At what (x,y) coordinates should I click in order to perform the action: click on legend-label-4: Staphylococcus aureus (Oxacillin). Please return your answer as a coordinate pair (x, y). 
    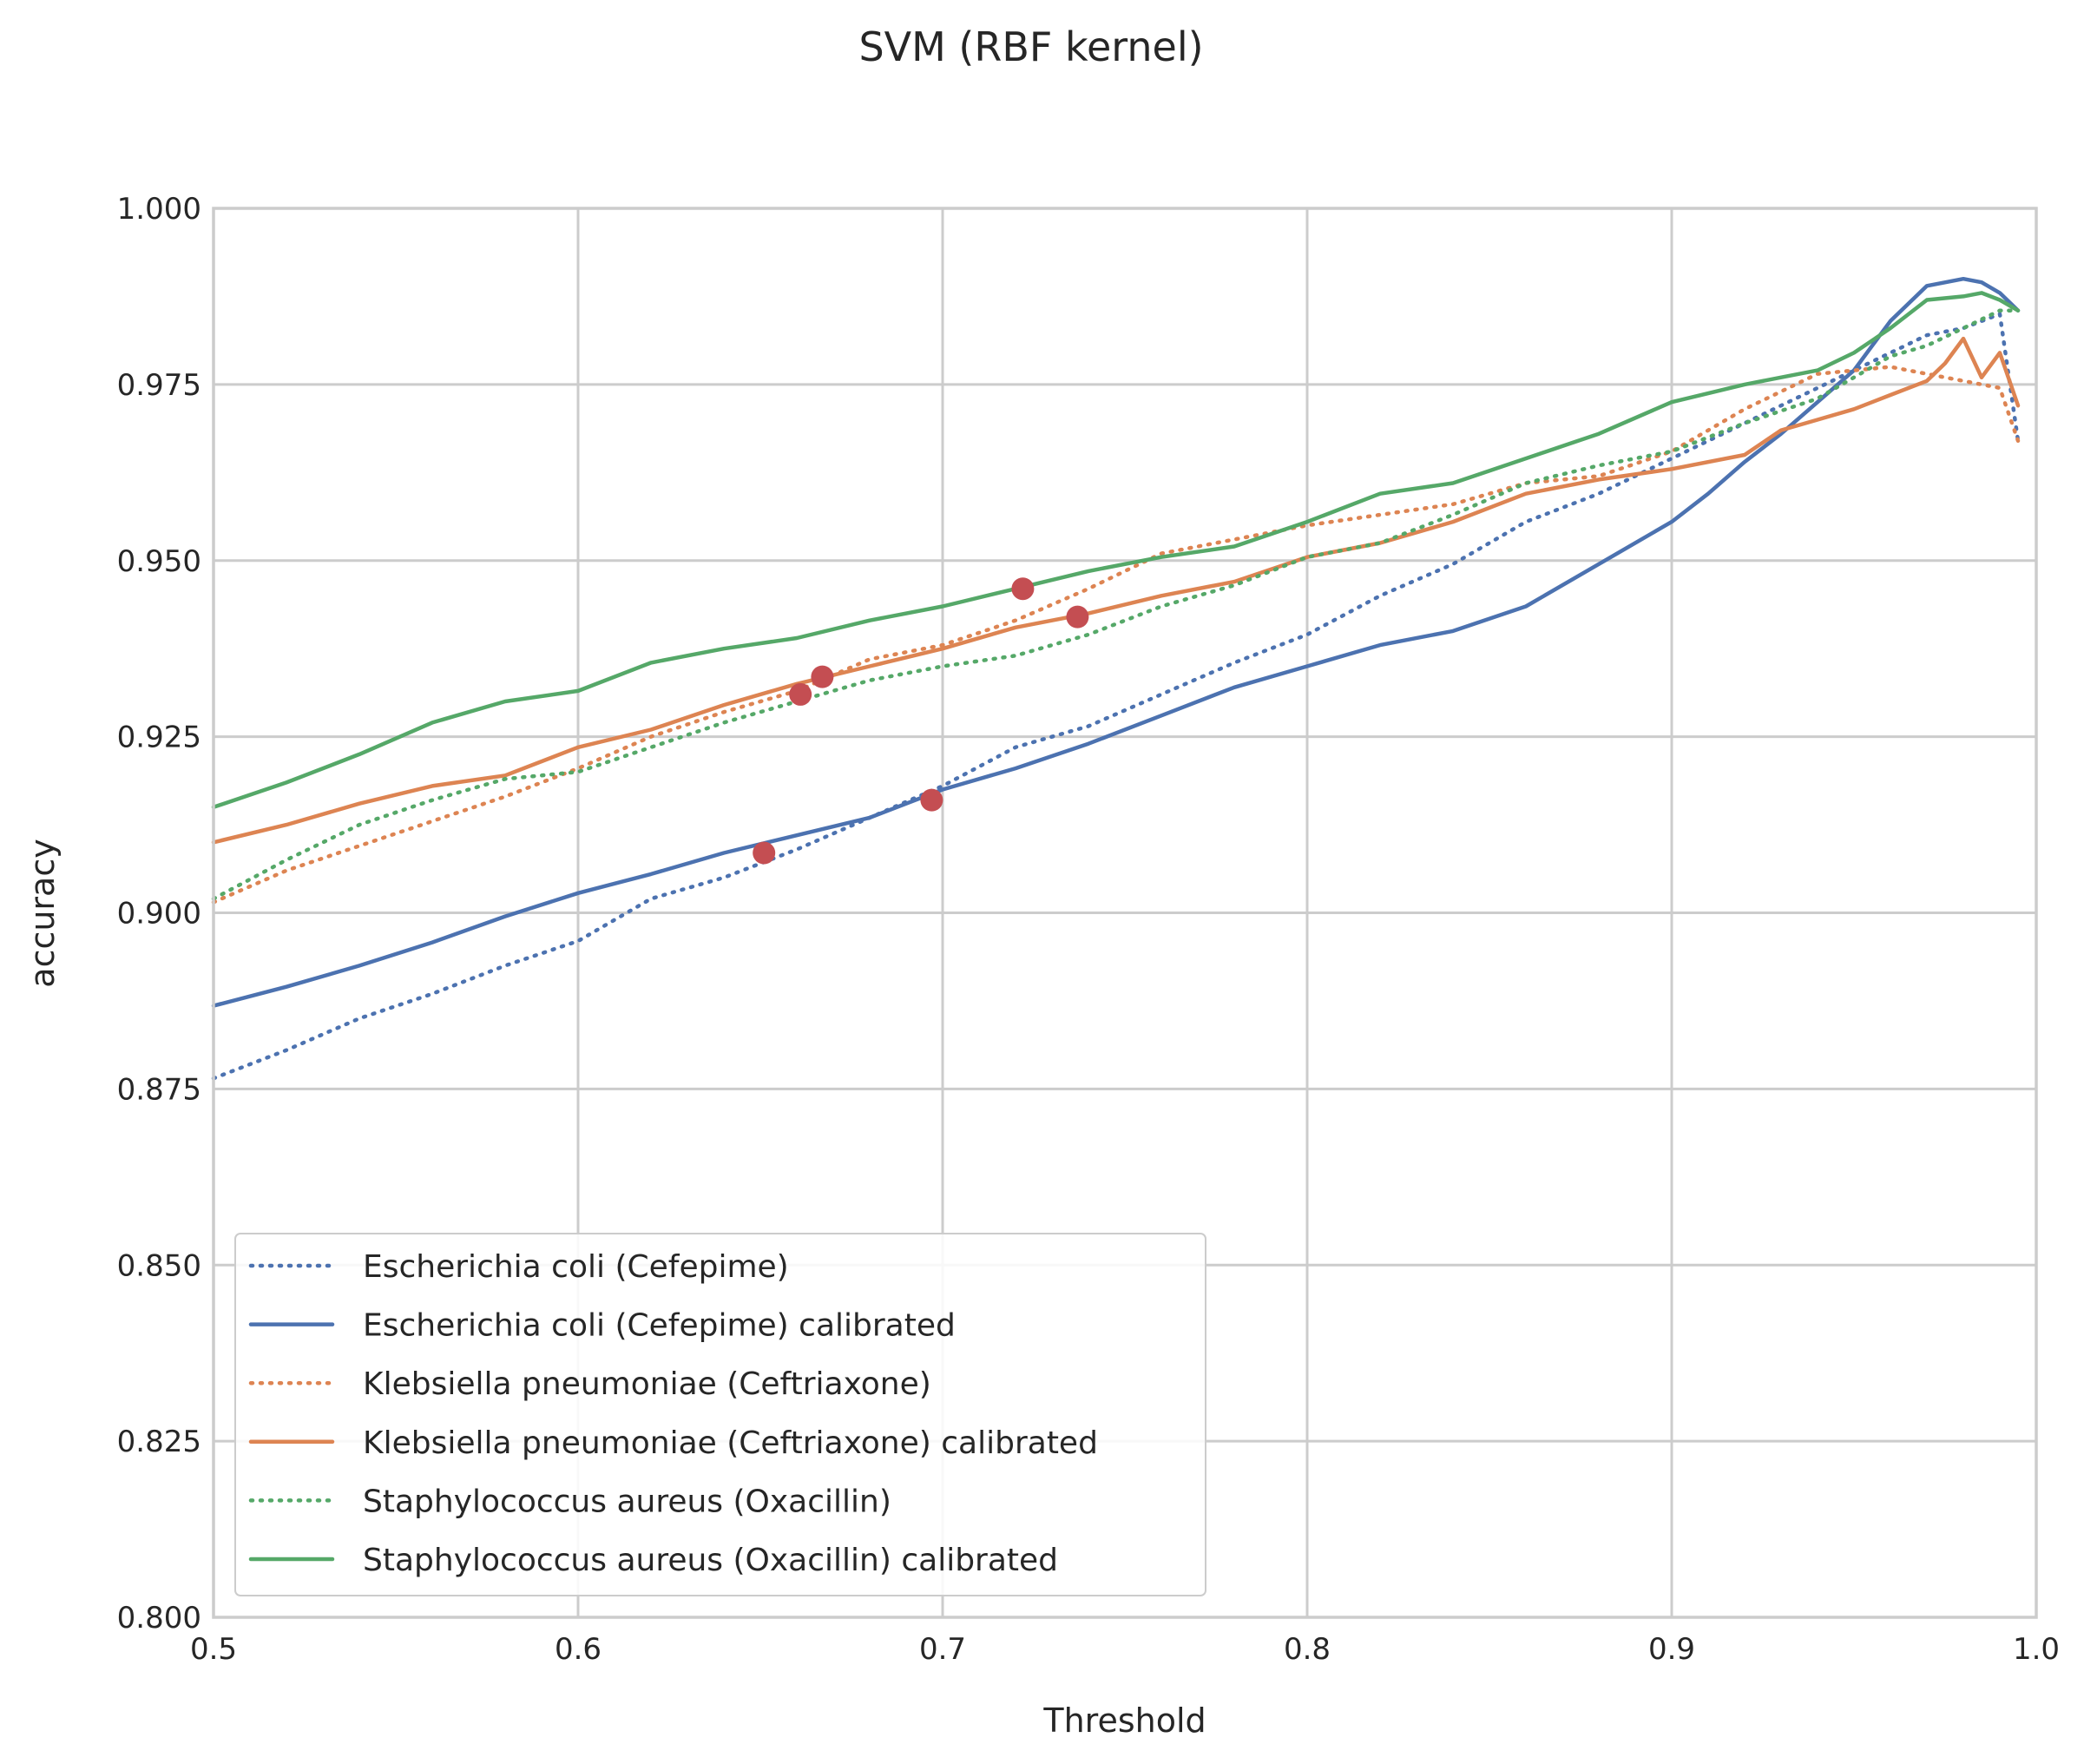
    Looking at the image, I should click on (627, 1501).